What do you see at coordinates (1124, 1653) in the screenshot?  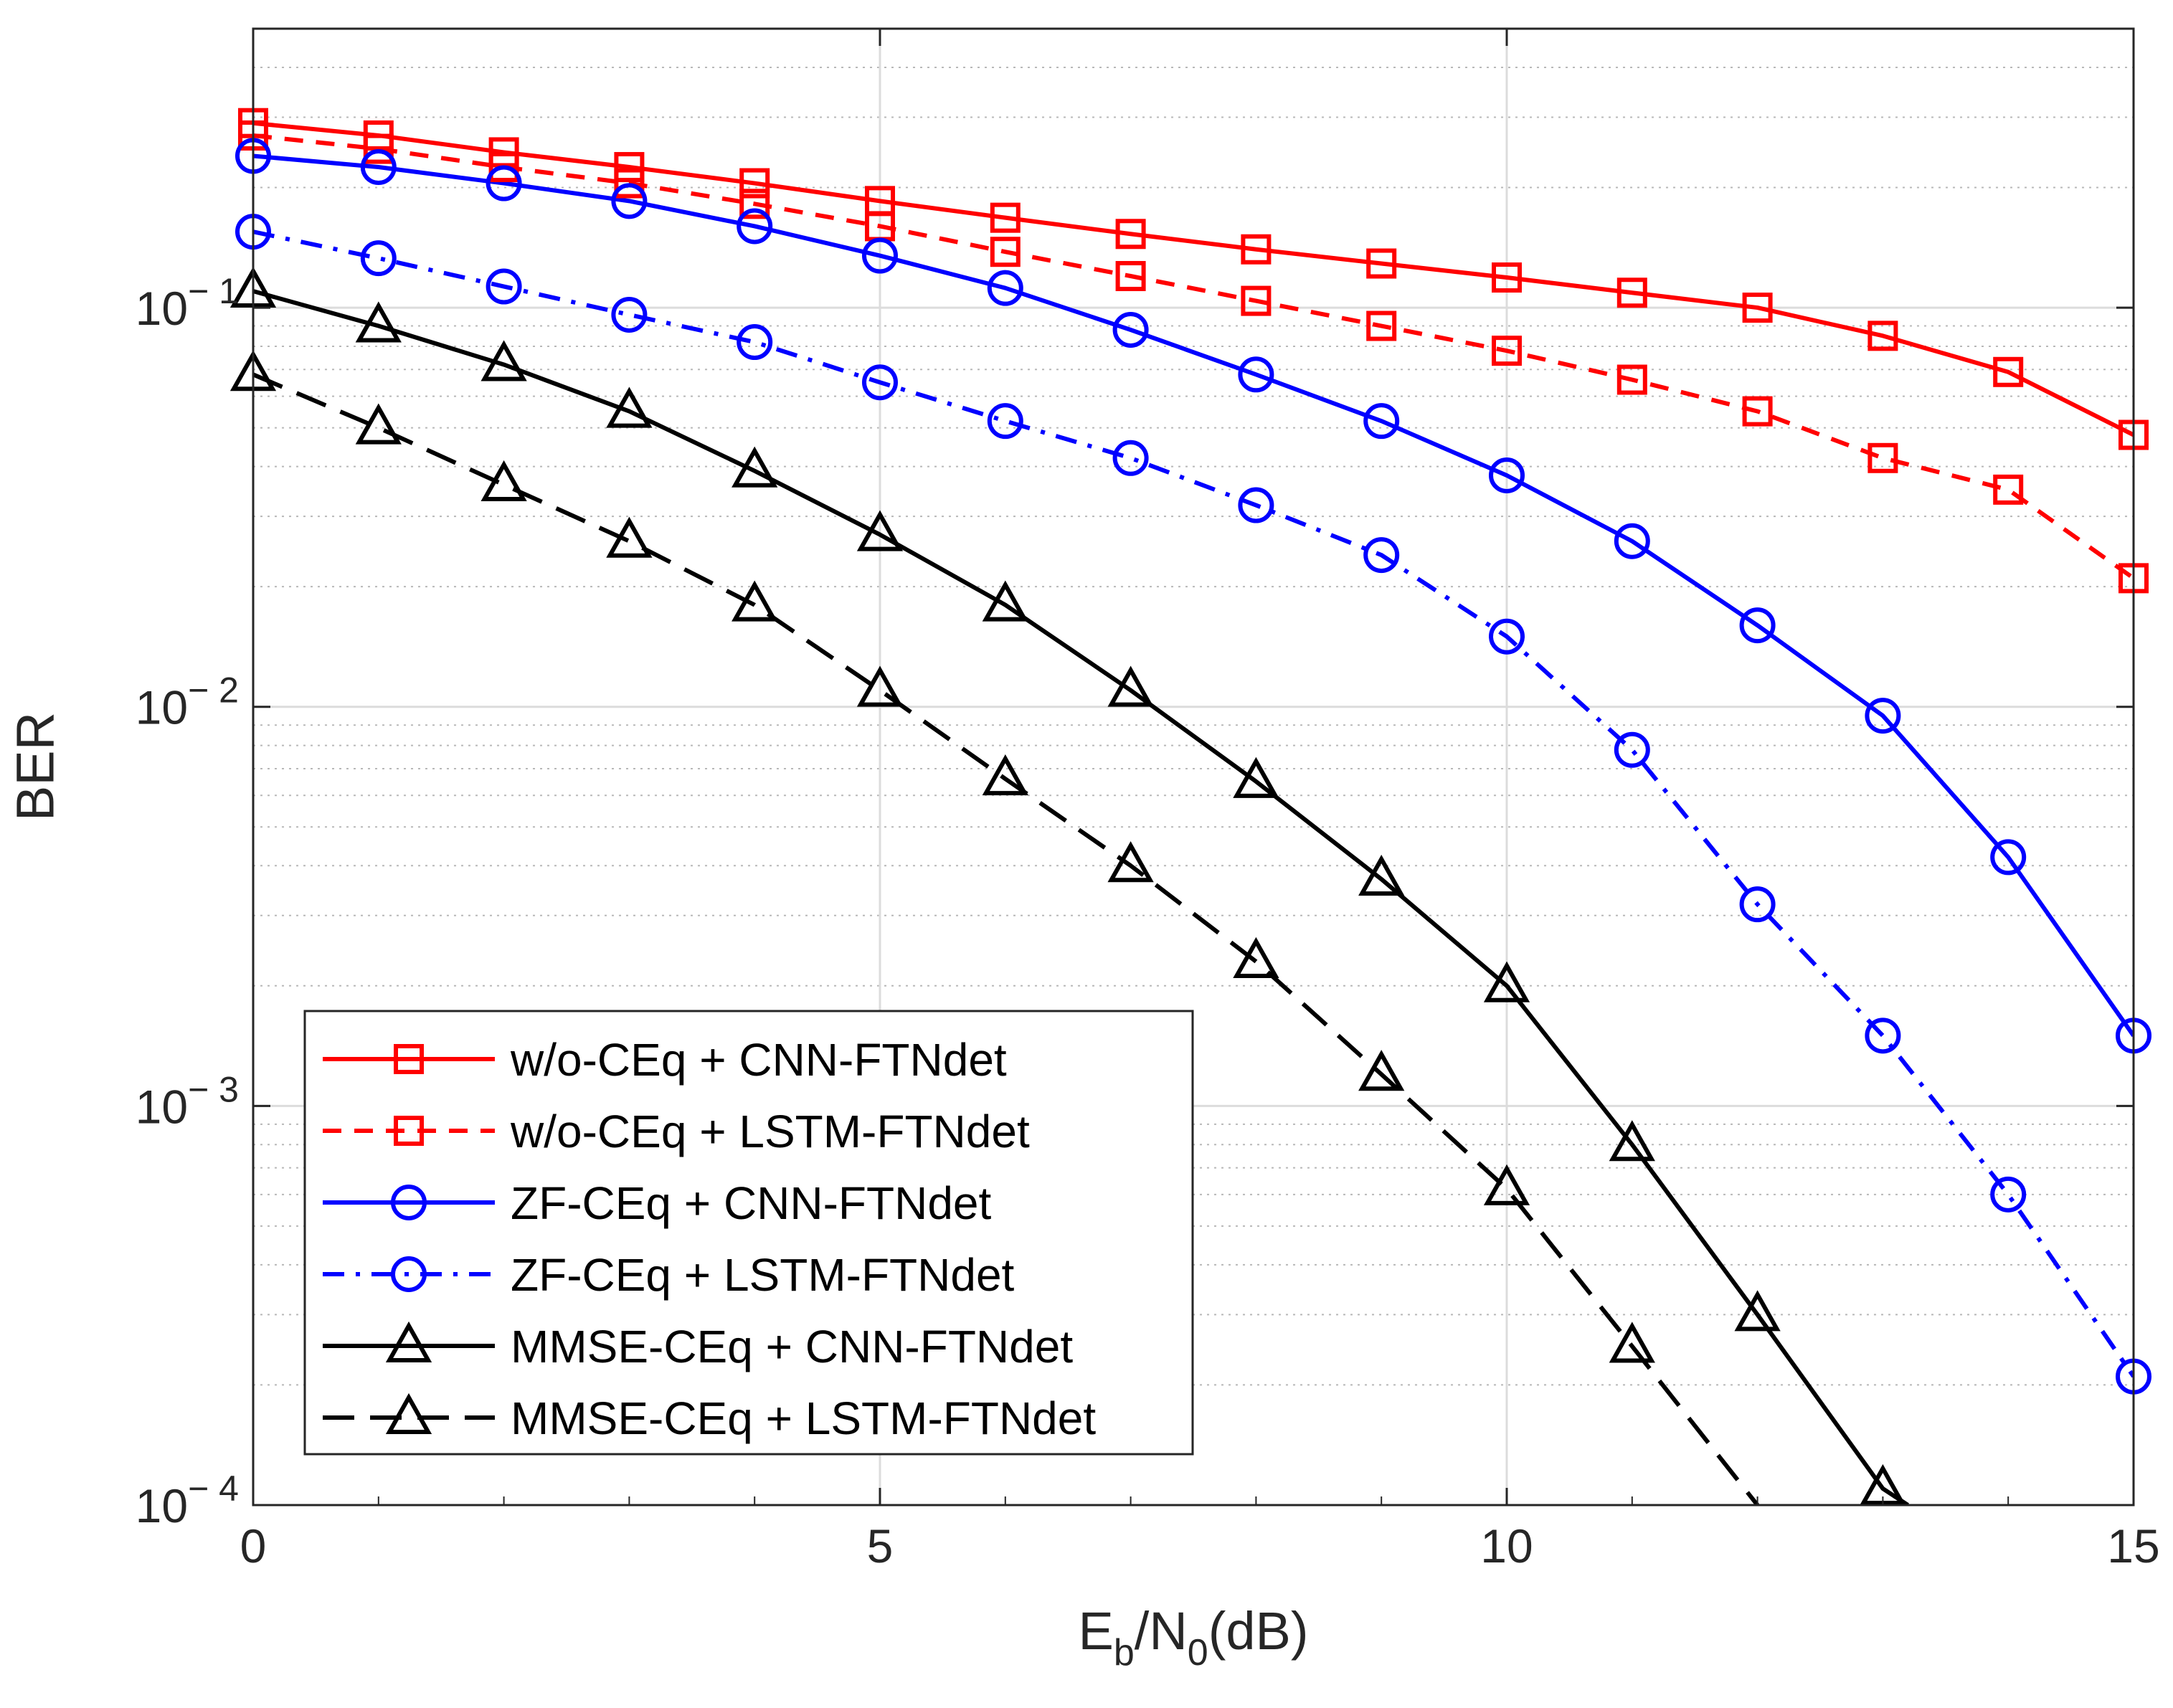 I see `x-axis-title-sub1: b` at bounding box center [1124, 1653].